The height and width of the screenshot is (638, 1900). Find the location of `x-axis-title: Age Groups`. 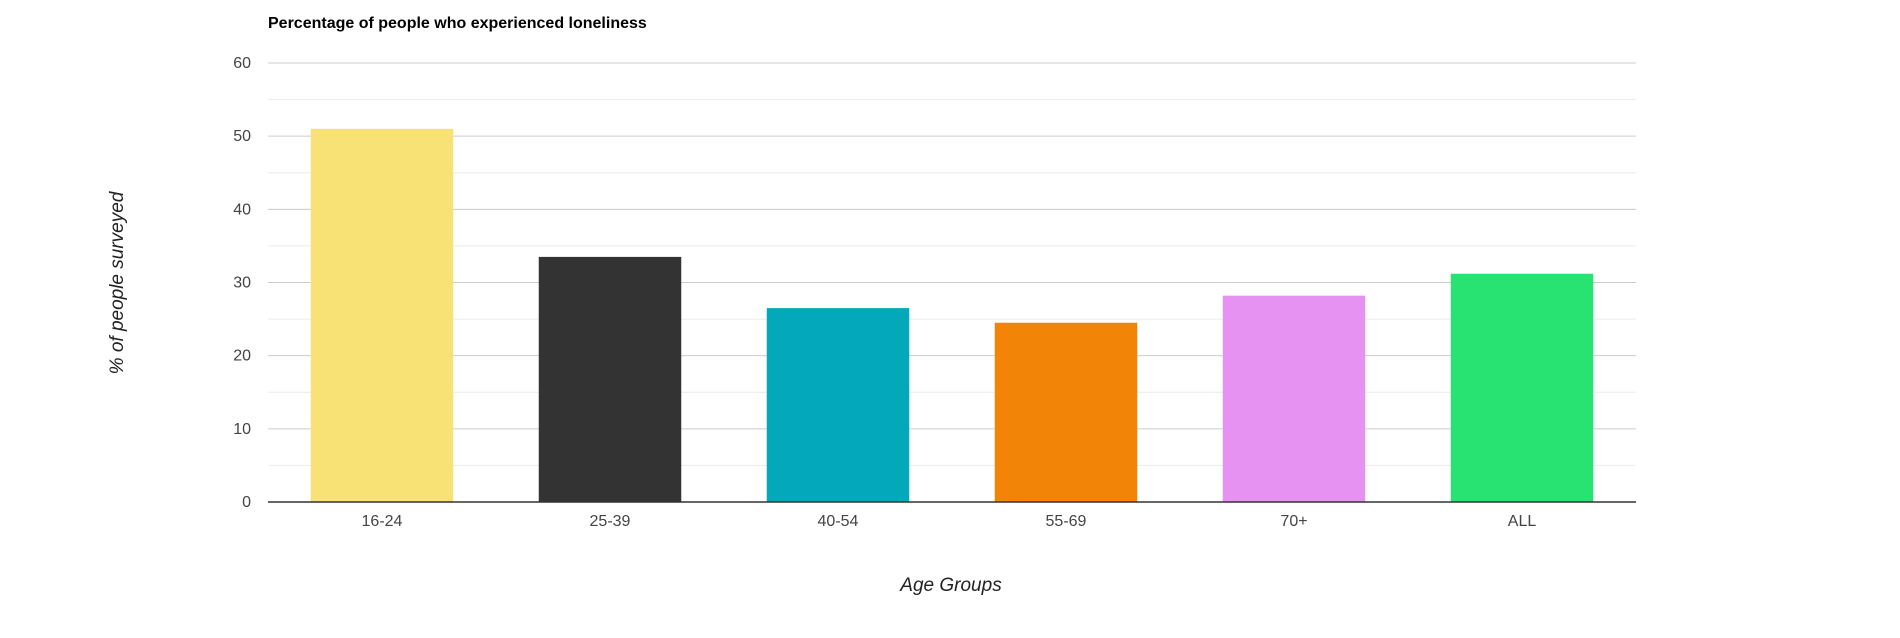

x-axis-title: Age Groups is located at coordinates (950, 585).